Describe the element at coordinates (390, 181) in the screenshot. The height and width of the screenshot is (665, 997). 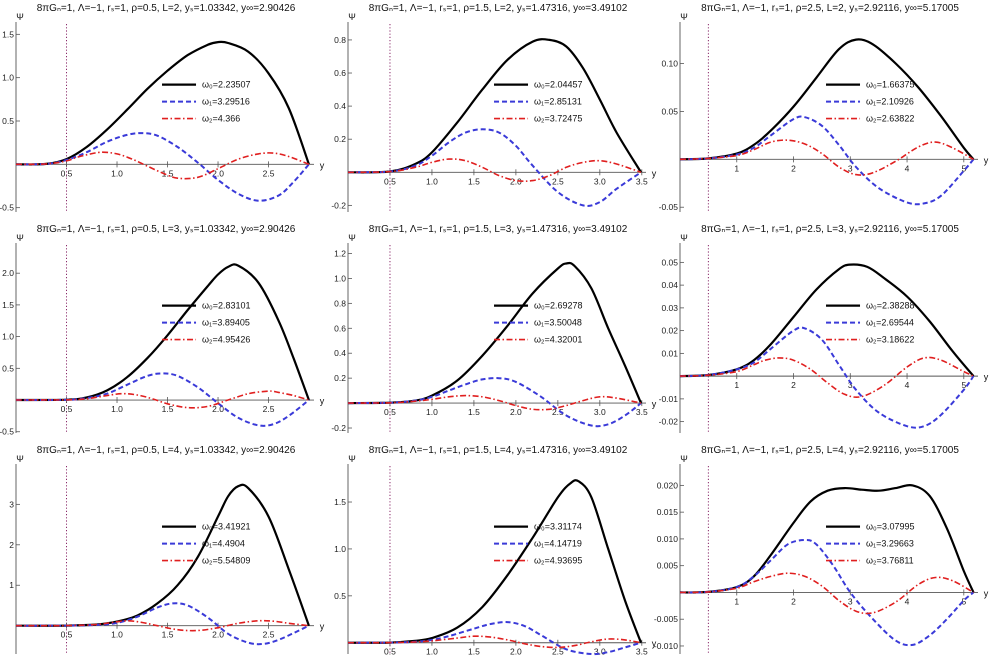
I see `x-tick-label: 0.5` at that location.